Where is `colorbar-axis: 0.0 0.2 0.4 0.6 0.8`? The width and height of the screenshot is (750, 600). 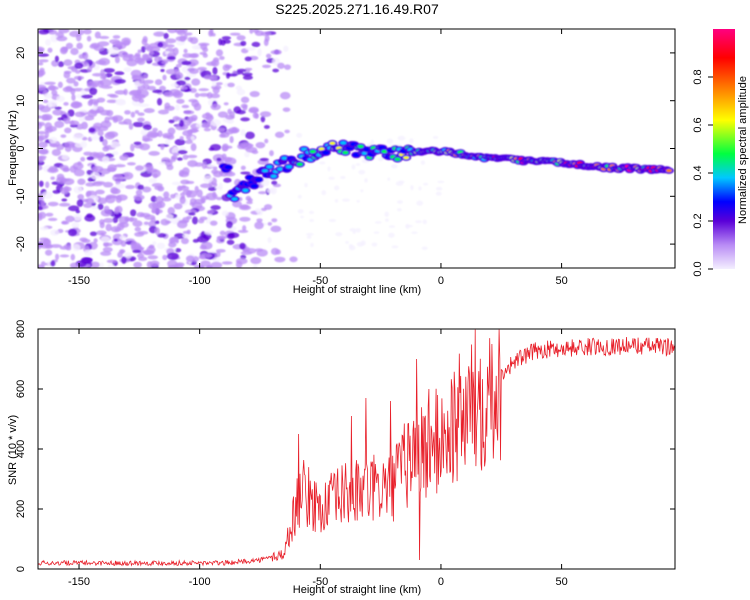
colorbar-axis: 0.0 0.2 0.4 0.6 0.8 is located at coordinates (702, 173).